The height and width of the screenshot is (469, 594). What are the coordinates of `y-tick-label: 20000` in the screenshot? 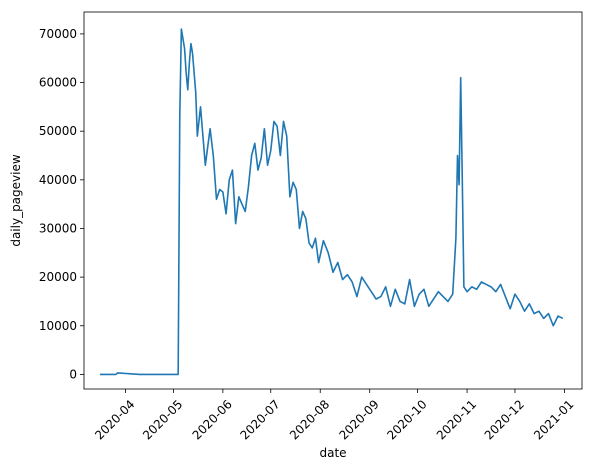 It's located at (58, 277).